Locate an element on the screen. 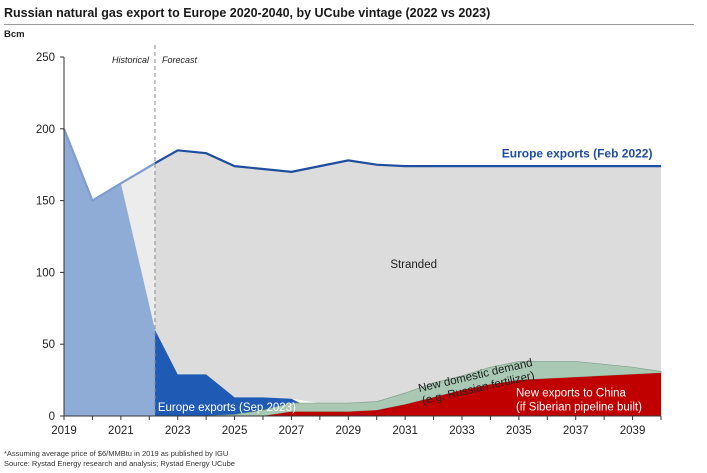  china-exports-area is located at coordinates (407, 394).